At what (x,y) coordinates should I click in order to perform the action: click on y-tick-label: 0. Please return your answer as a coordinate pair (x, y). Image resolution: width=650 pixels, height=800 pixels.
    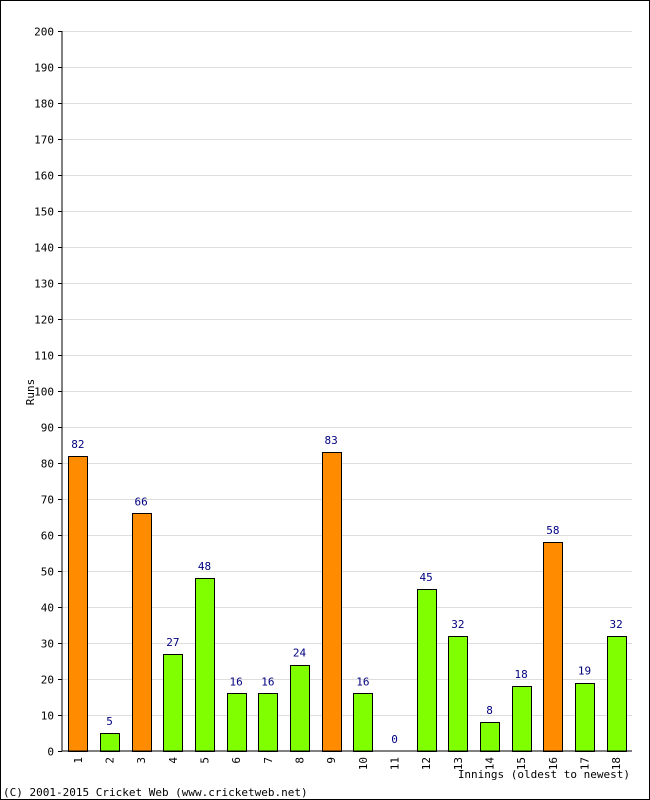
    Looking at the image, I should click on (50, 752).